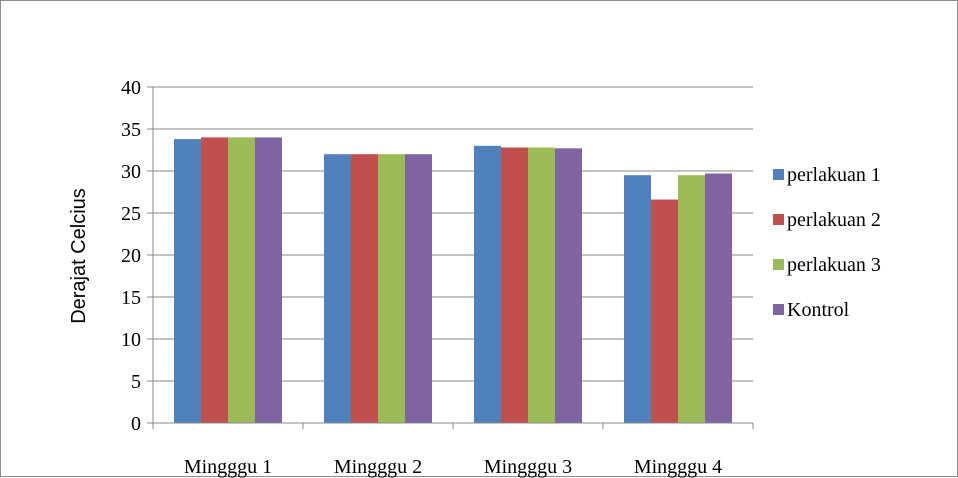  Describe the element at coordinates (834, 220) in the screenshot. I see `legend-label: perlakuan 2` at that location.